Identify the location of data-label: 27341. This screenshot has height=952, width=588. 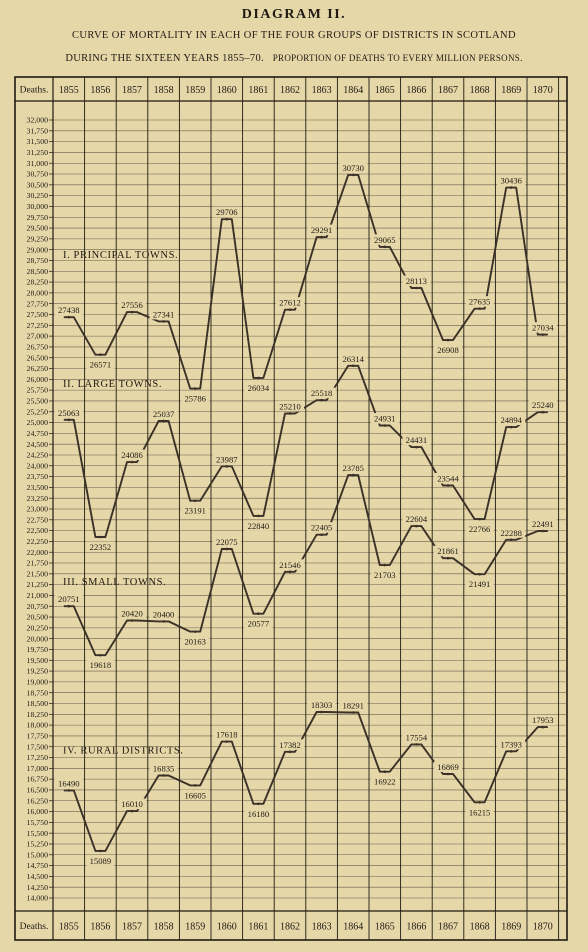
(163, 314).